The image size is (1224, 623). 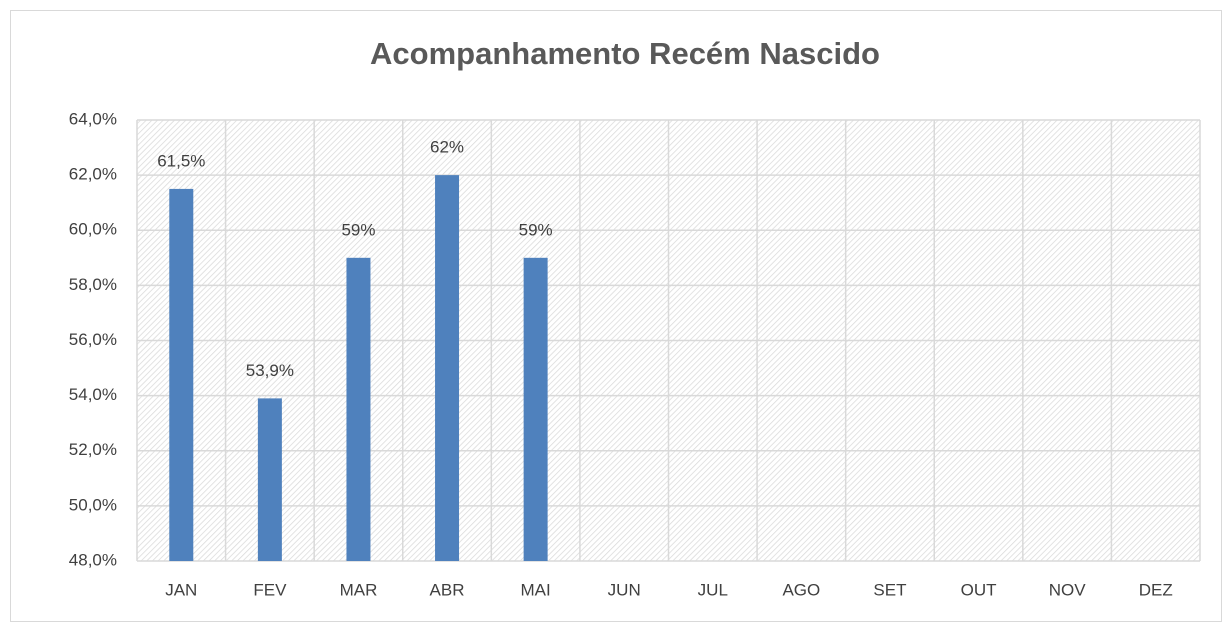 I want to click on x-tick-label: JAN, so click(x=181, y=589).